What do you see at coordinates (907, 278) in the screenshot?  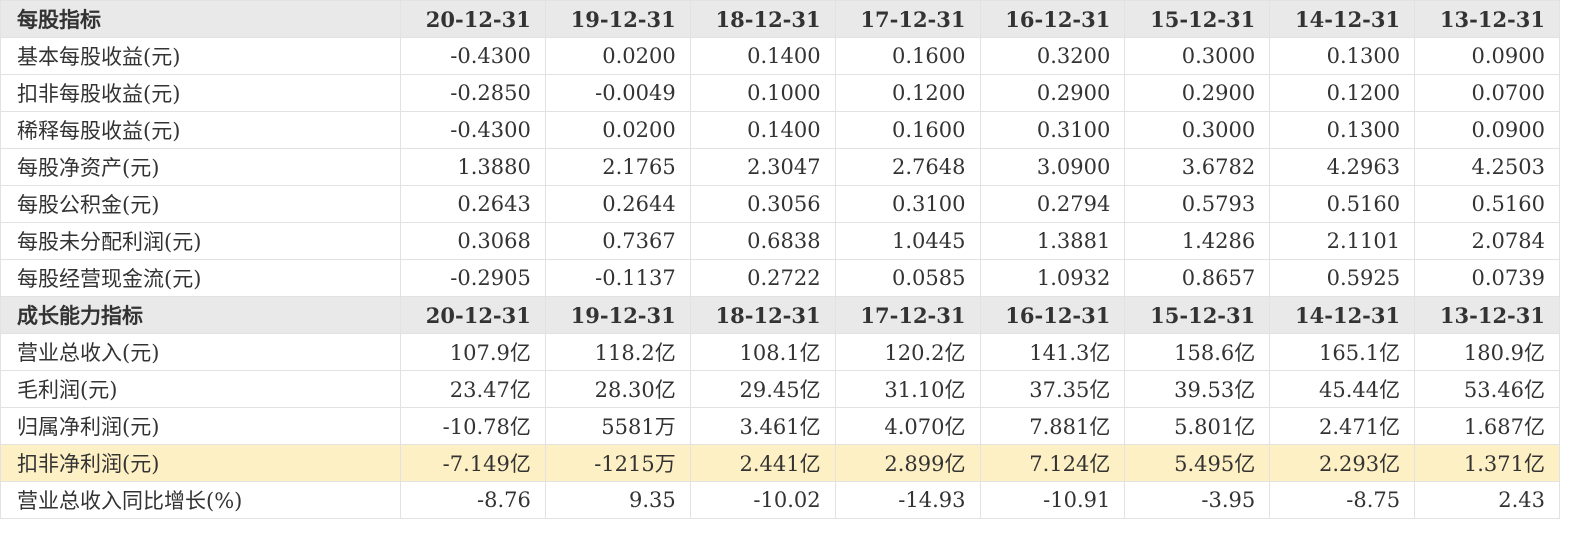 I see `value-cell: 0.0585` at bounding box center [907, 278].